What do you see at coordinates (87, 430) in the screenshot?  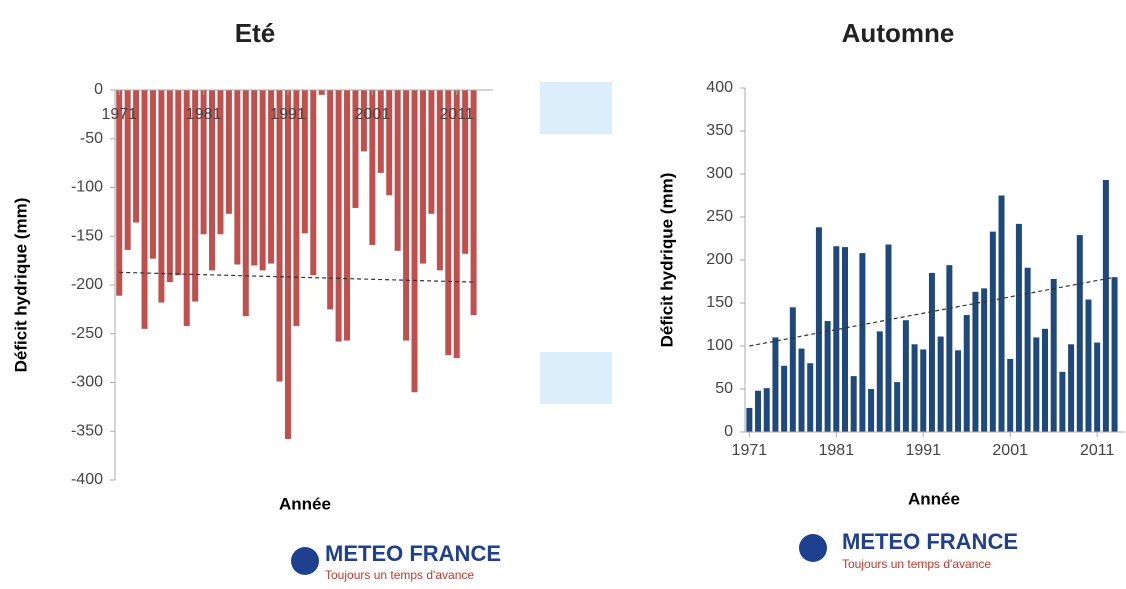 I see `y-tick-label: -350` at bounding box center [87, 430].